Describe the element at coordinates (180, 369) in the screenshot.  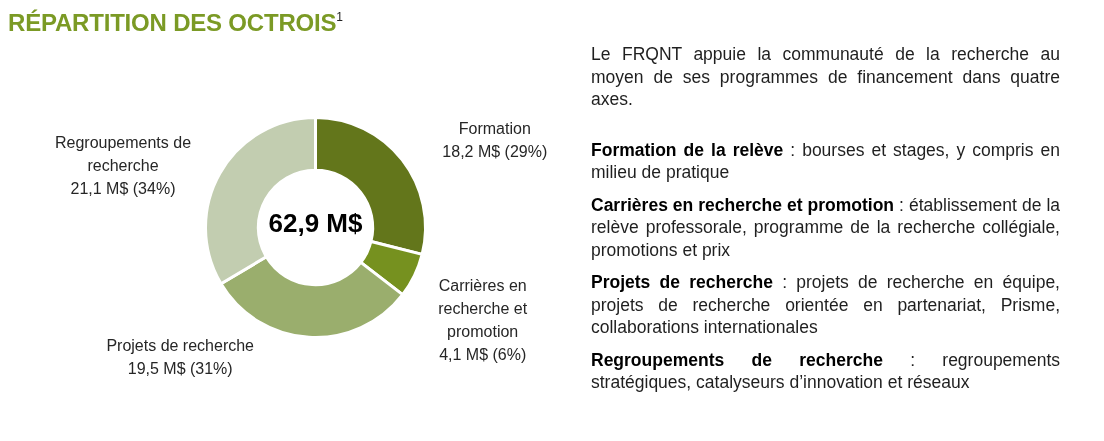
I see `data-label: 19,5 M$ (31%)` at that location.